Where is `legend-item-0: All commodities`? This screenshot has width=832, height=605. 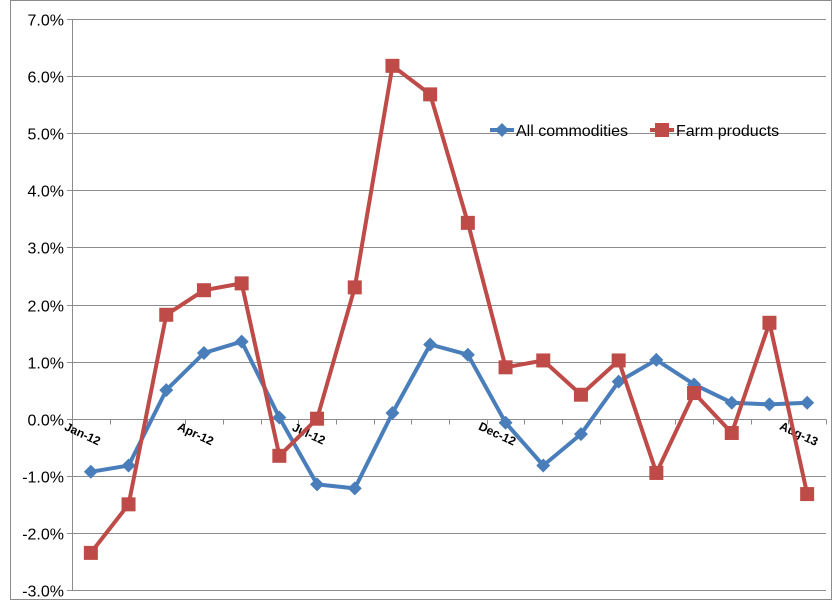 legend-item-0: All commodities is located at coordinates (559, 131).